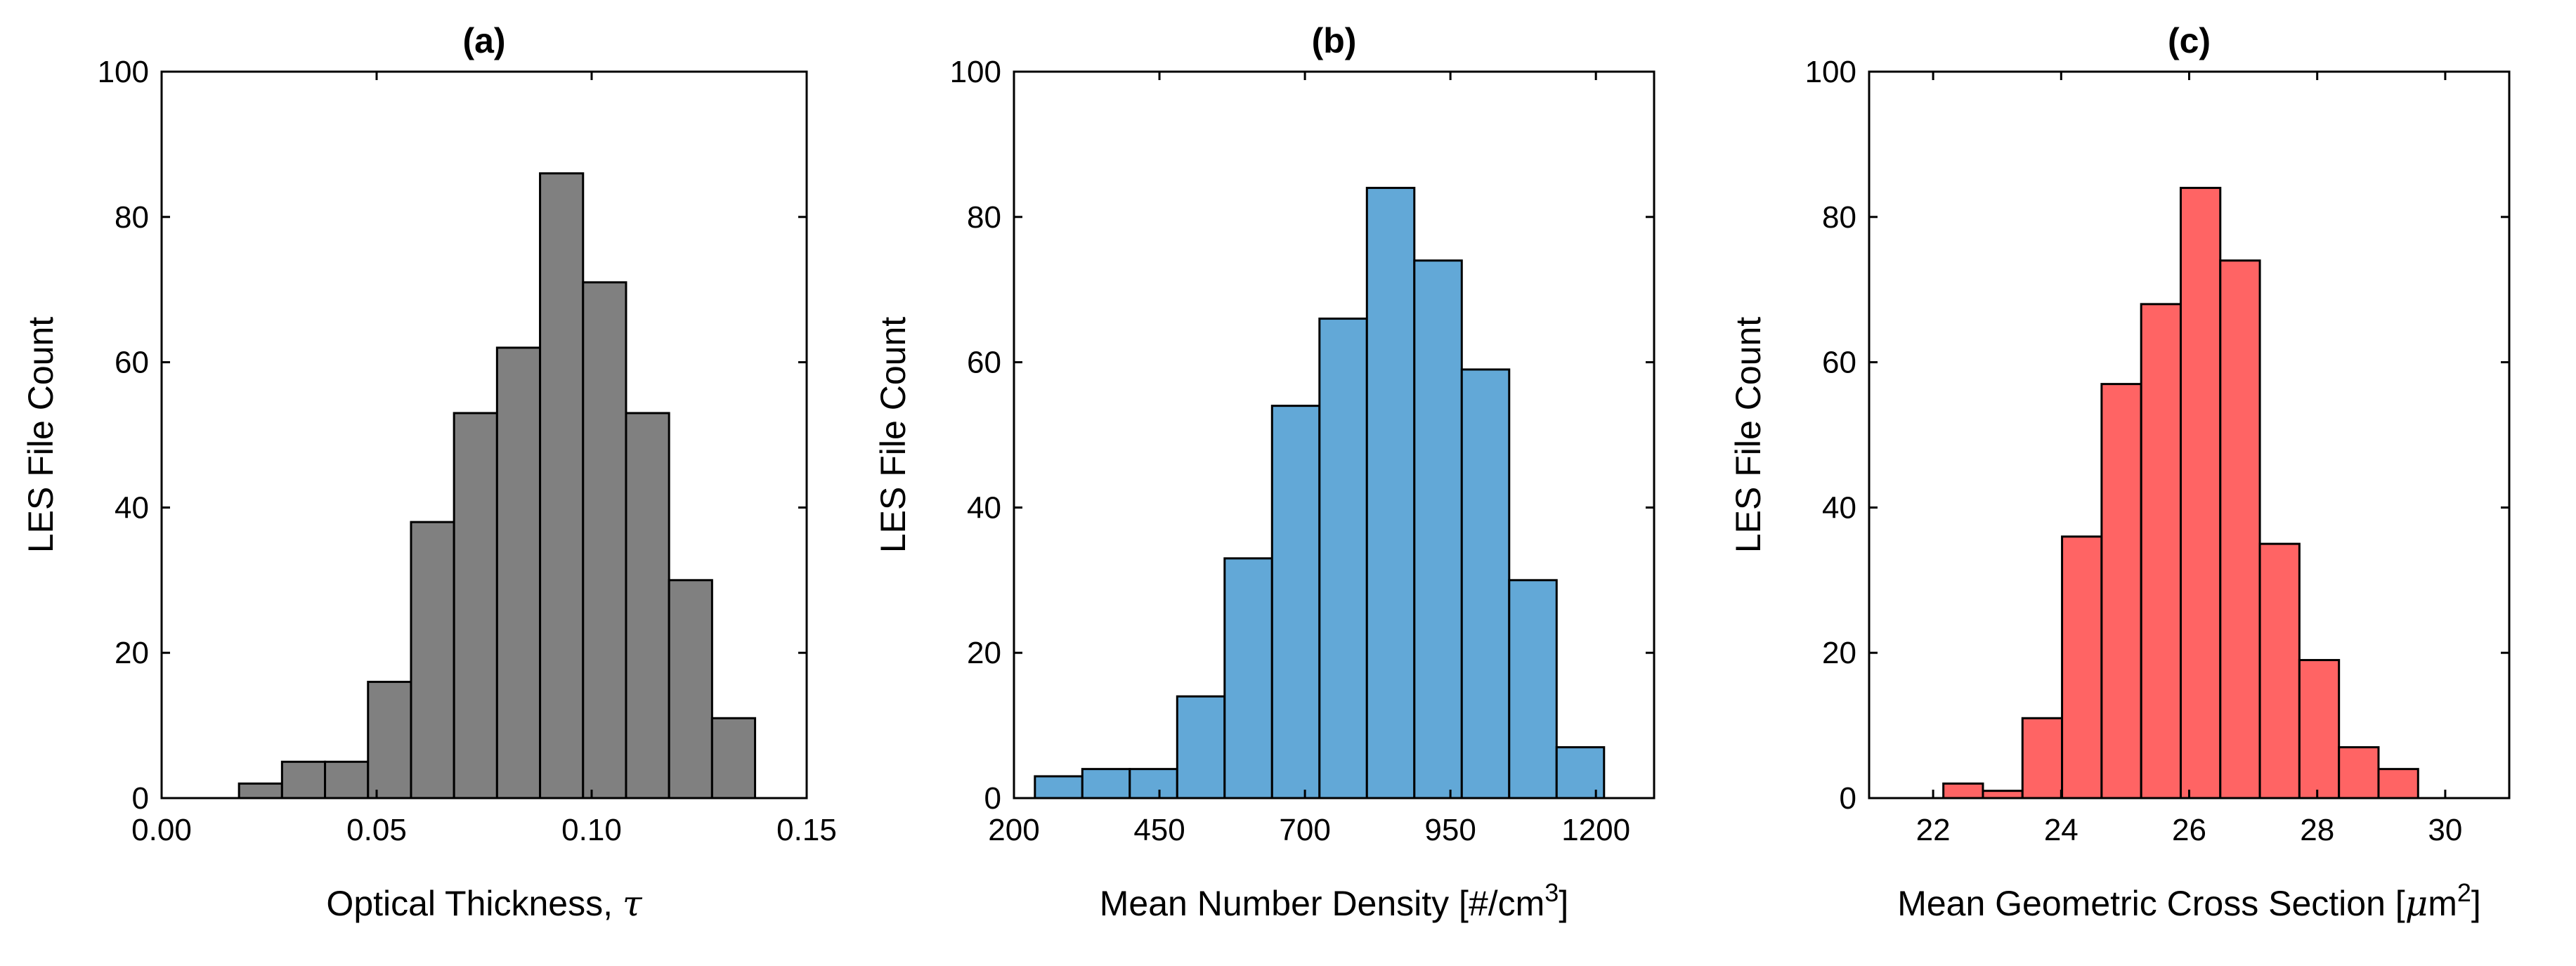  I want to click on x-axis-label: Mean Number Density [#/cm3], so click(1334, 901).